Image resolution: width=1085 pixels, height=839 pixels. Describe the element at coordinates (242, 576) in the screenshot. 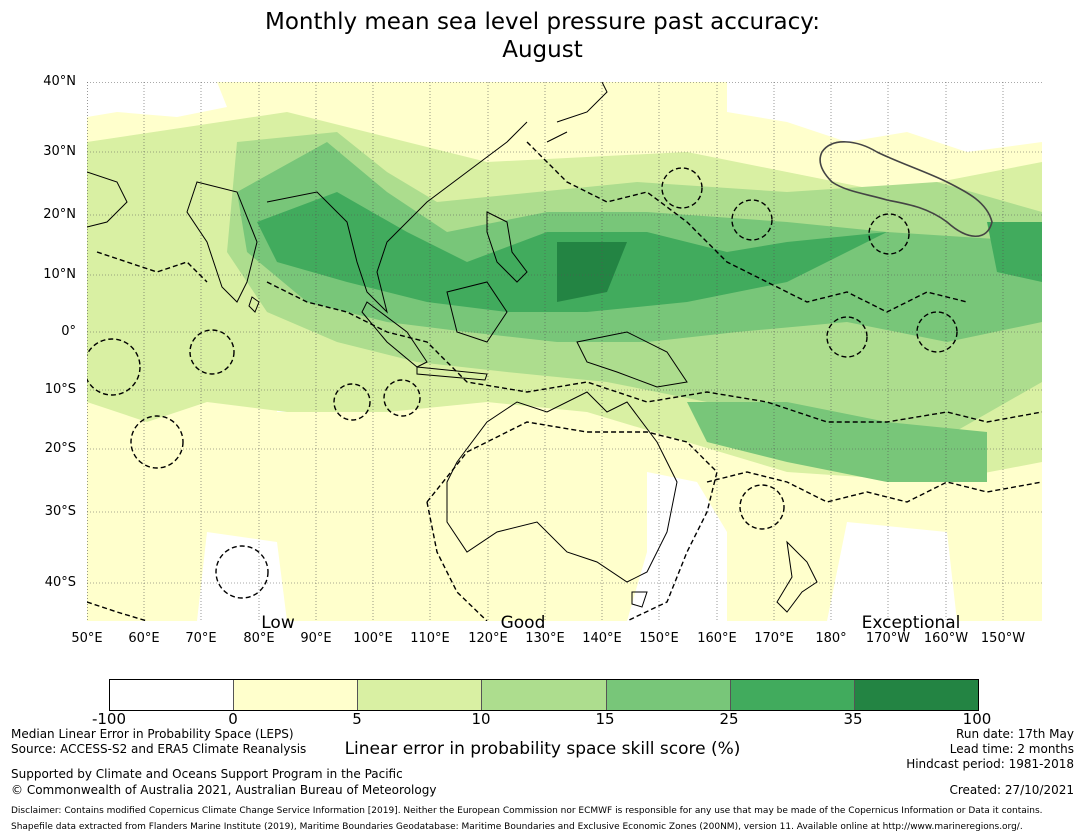

I see `low-skill-area-southern-ocean` at that location.